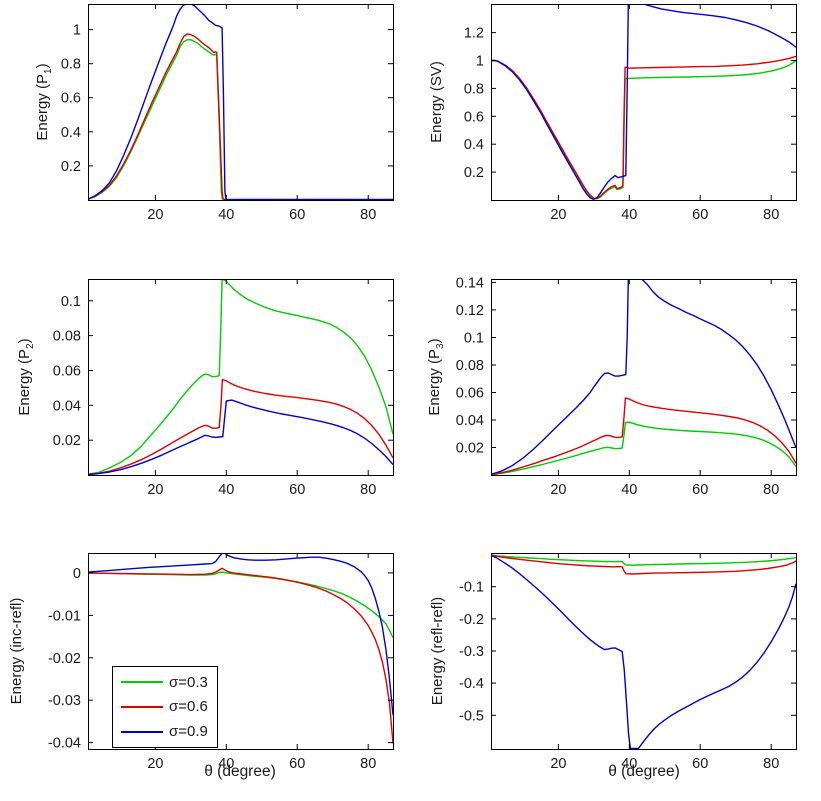  I want to click on legend-line-blue, so click(142, 731).